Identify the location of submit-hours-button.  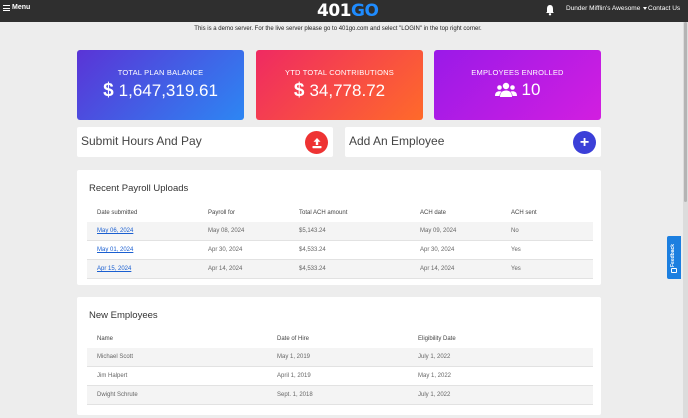
(316, 142).